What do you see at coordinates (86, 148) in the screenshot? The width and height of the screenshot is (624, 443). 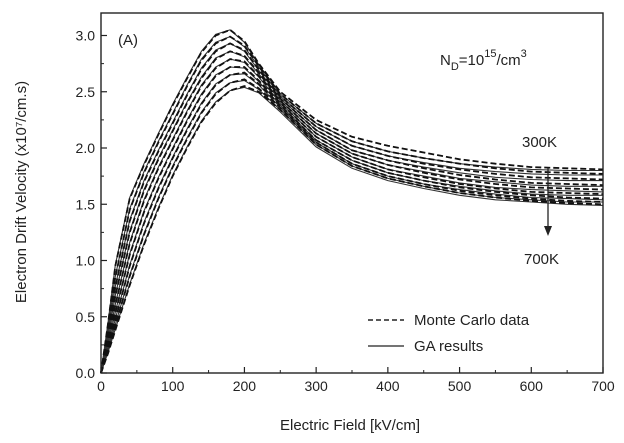 I see `y-tick-label: 2.0` at bounding box center [86, 148].